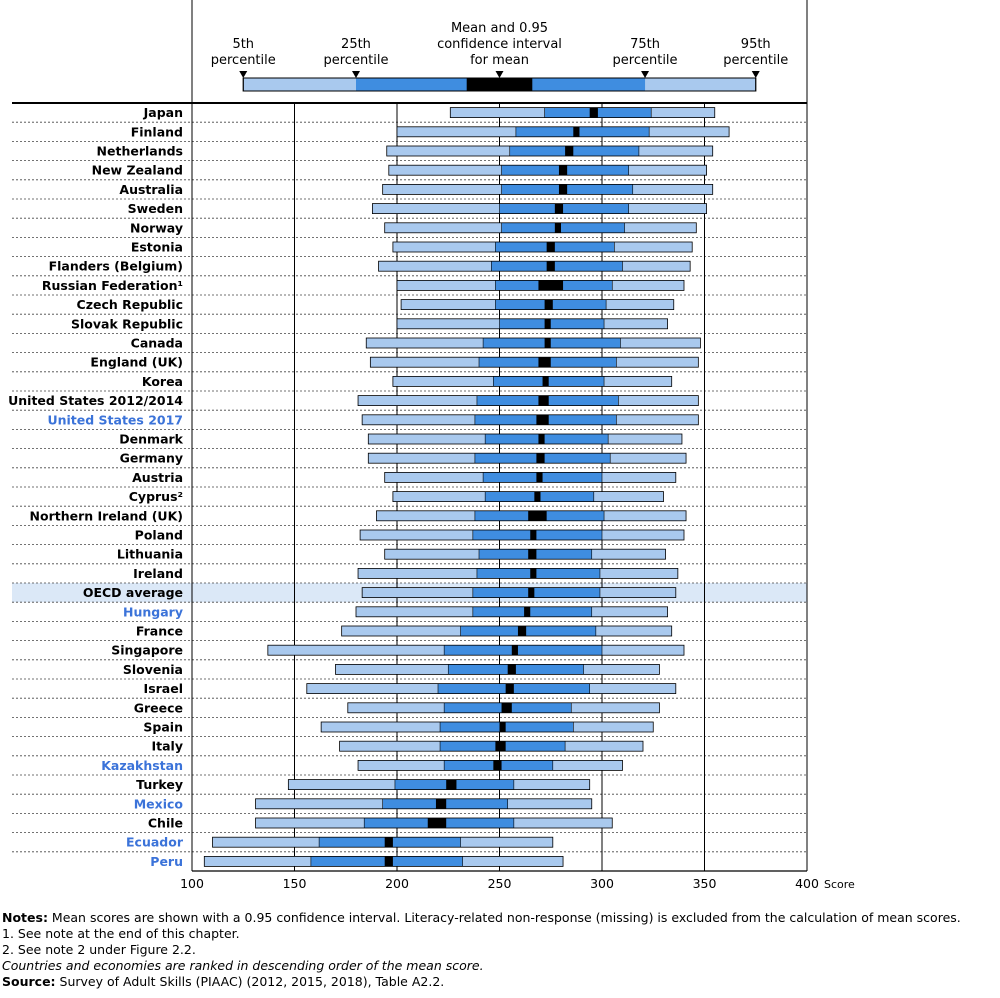 This screenshot has height=998, width=1000. I want to click on row-label: Germany, so click(151, 458).